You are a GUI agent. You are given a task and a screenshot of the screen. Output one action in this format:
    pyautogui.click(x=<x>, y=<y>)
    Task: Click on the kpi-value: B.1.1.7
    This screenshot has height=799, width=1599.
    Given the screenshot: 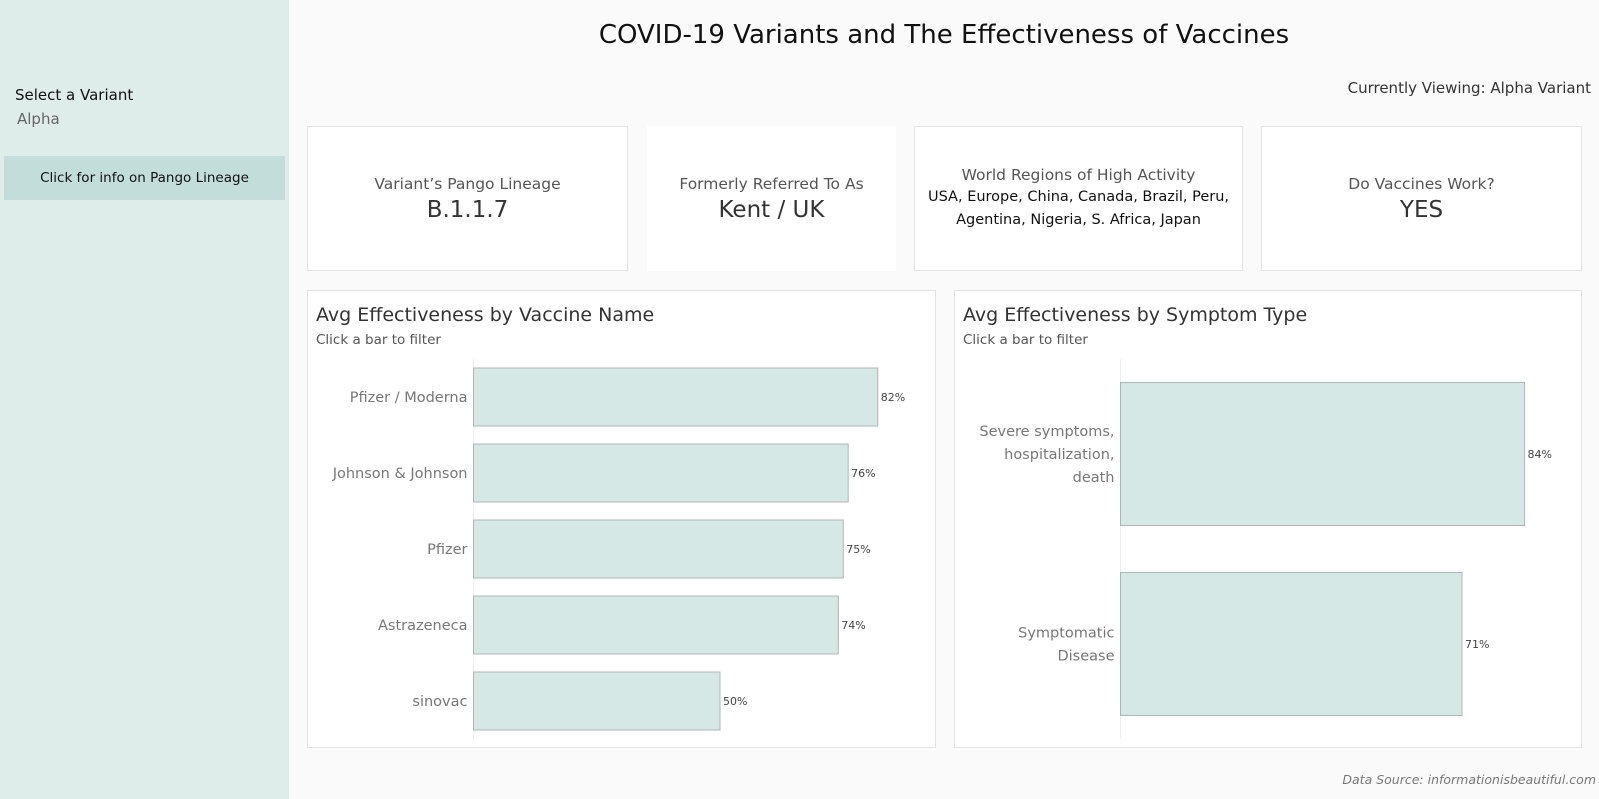 What is the action you would take?
    pyautogui.click(x=467, y=209)
    